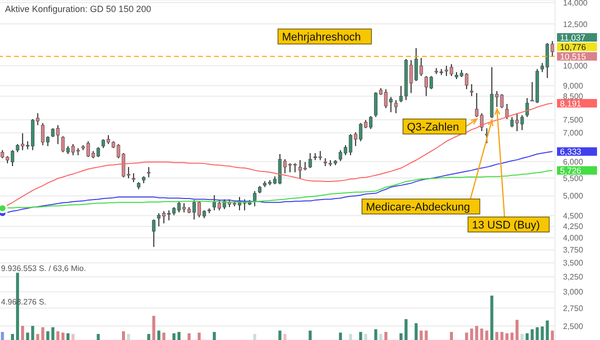 This screenshot has height=340, width=600. I want to click on y-tick-label: 4,250, so click(573, 227).